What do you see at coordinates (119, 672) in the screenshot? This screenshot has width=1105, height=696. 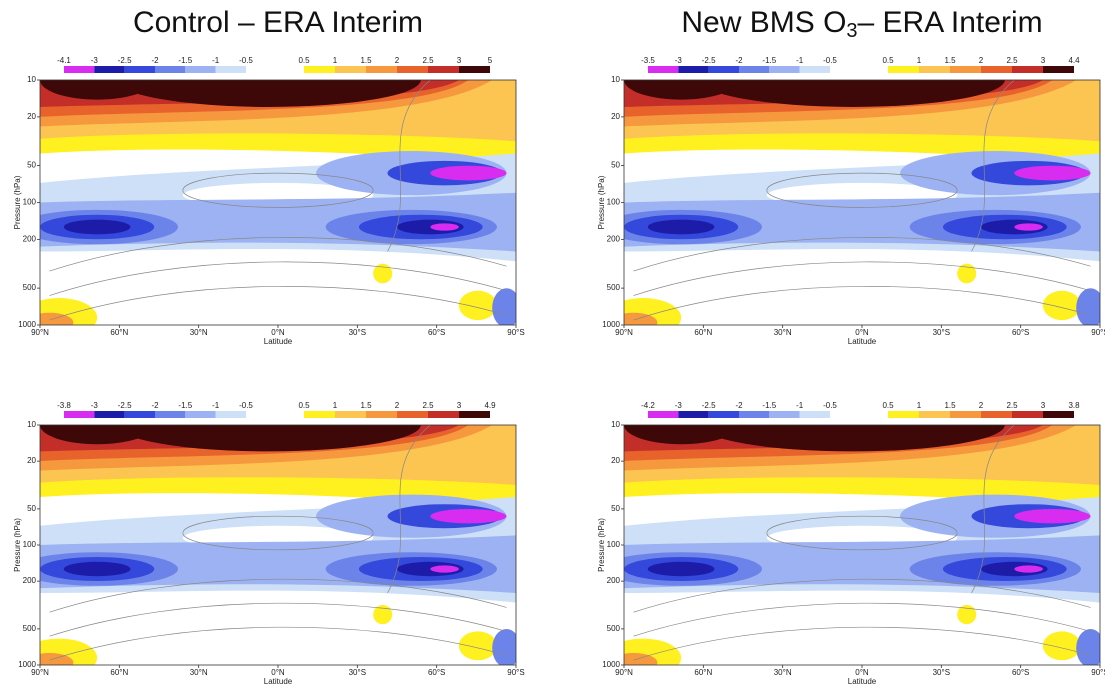 I see `x-tick-label: 60°N` at bounding box center [119, 672].